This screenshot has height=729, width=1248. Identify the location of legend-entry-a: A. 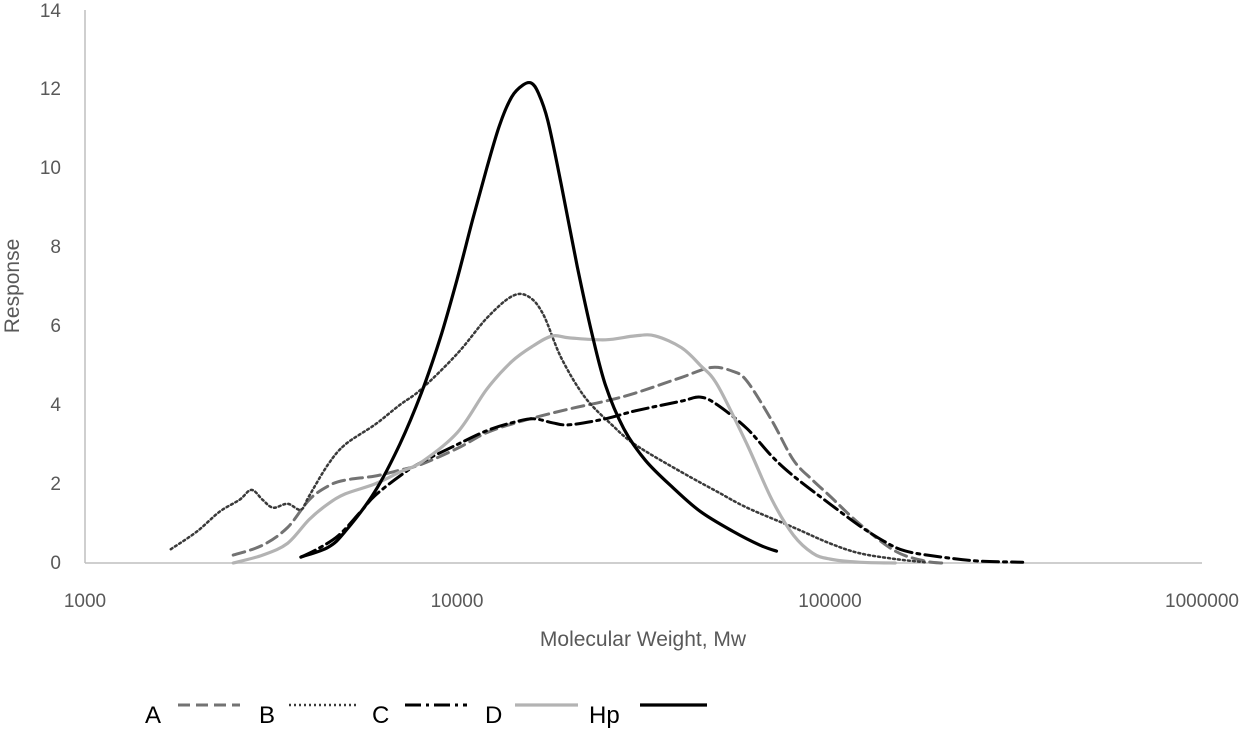
(192, 715).